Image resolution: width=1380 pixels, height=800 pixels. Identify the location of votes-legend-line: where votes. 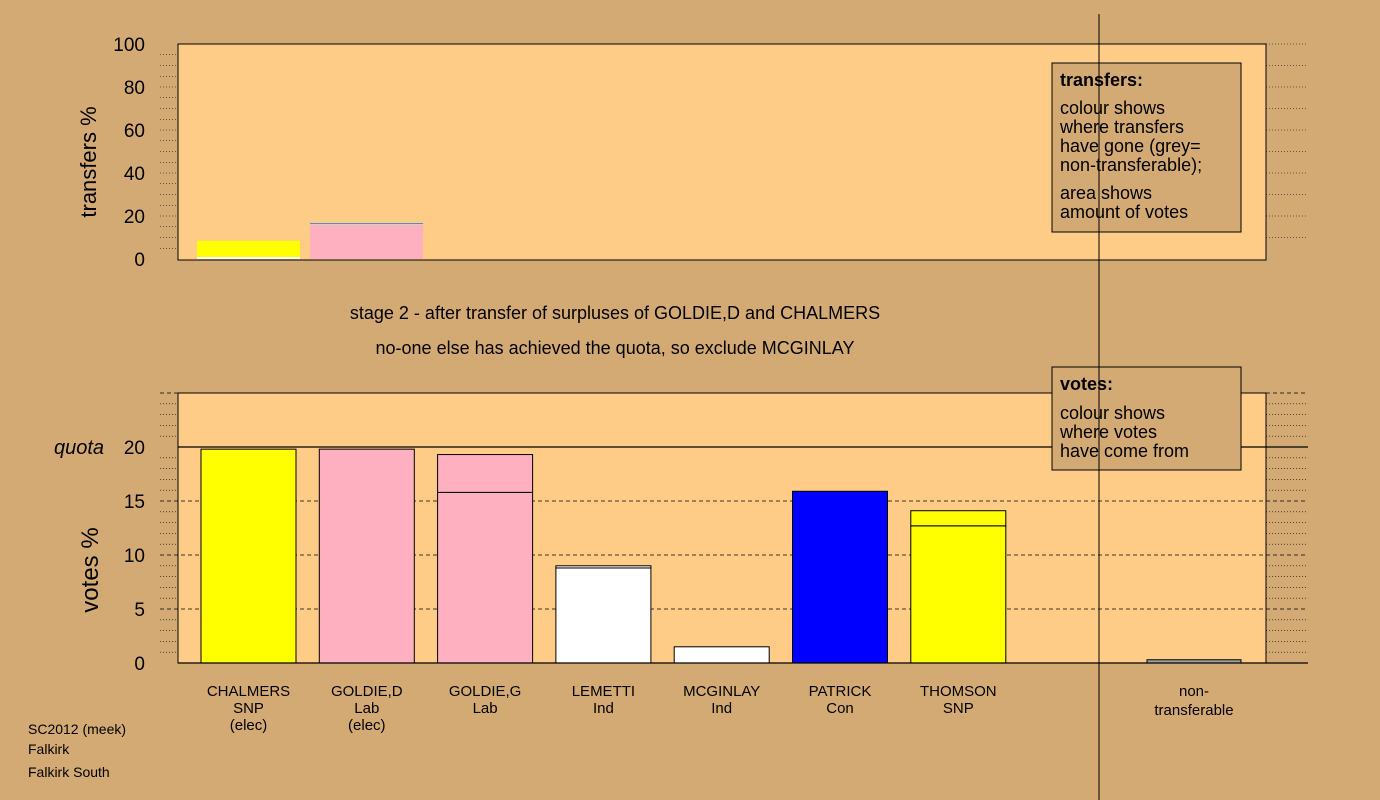
(1108, 432).